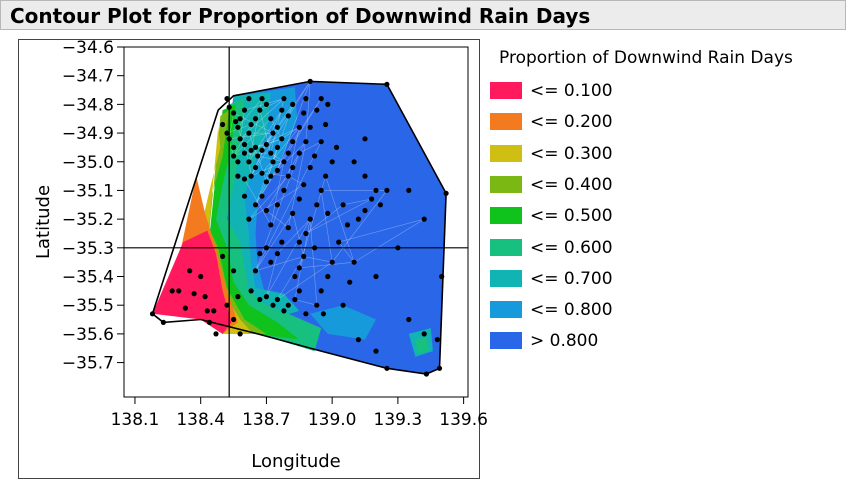 The width and height of the screenshot is (850, 487). Describe the element at coordinates (590, 248) in the screenshot. I see `legend-item: <= 0.600` at that location.